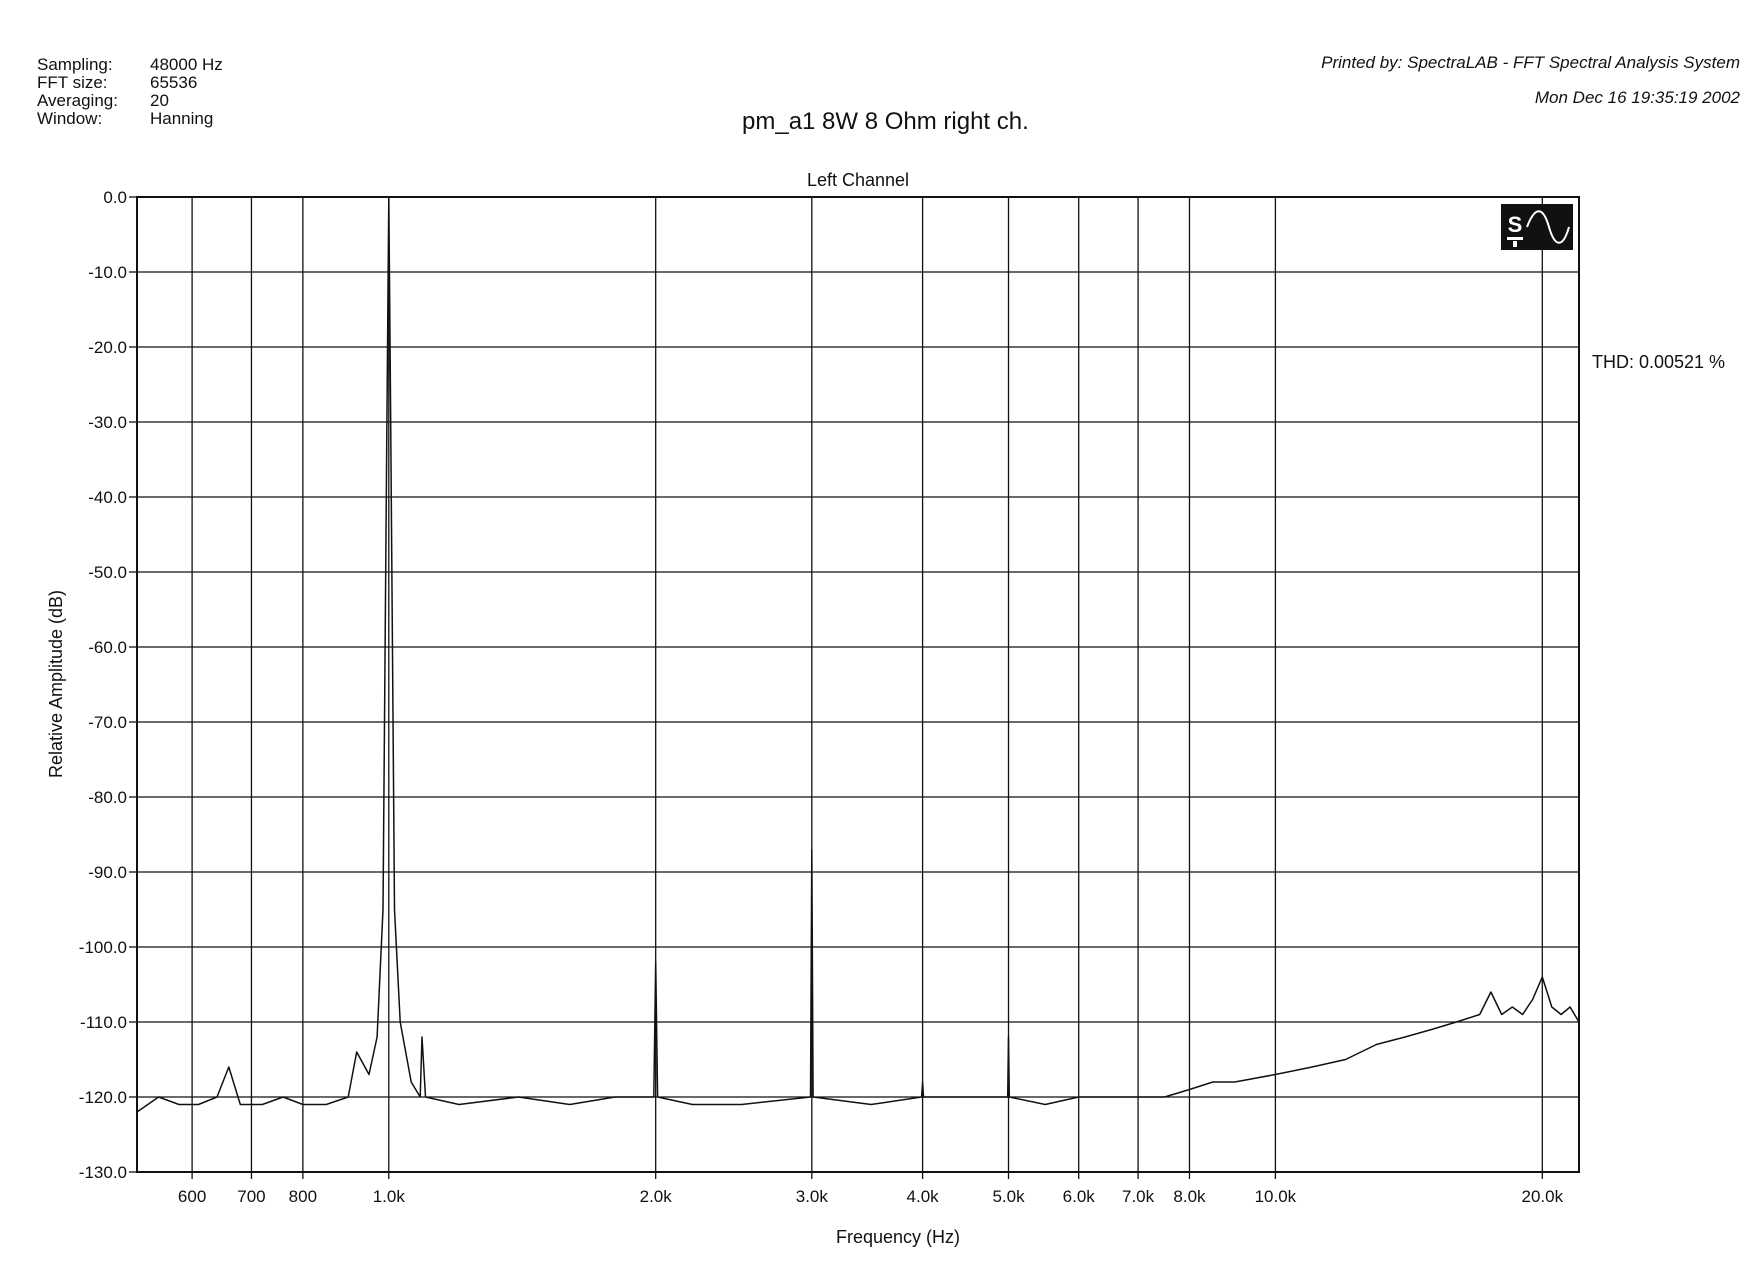 Image resolution: width=1754 pixels, height=1275 pixels. Describe the element at coordinates (1515, 224) in the screenshot. I see `logo-letter: S` at that location.